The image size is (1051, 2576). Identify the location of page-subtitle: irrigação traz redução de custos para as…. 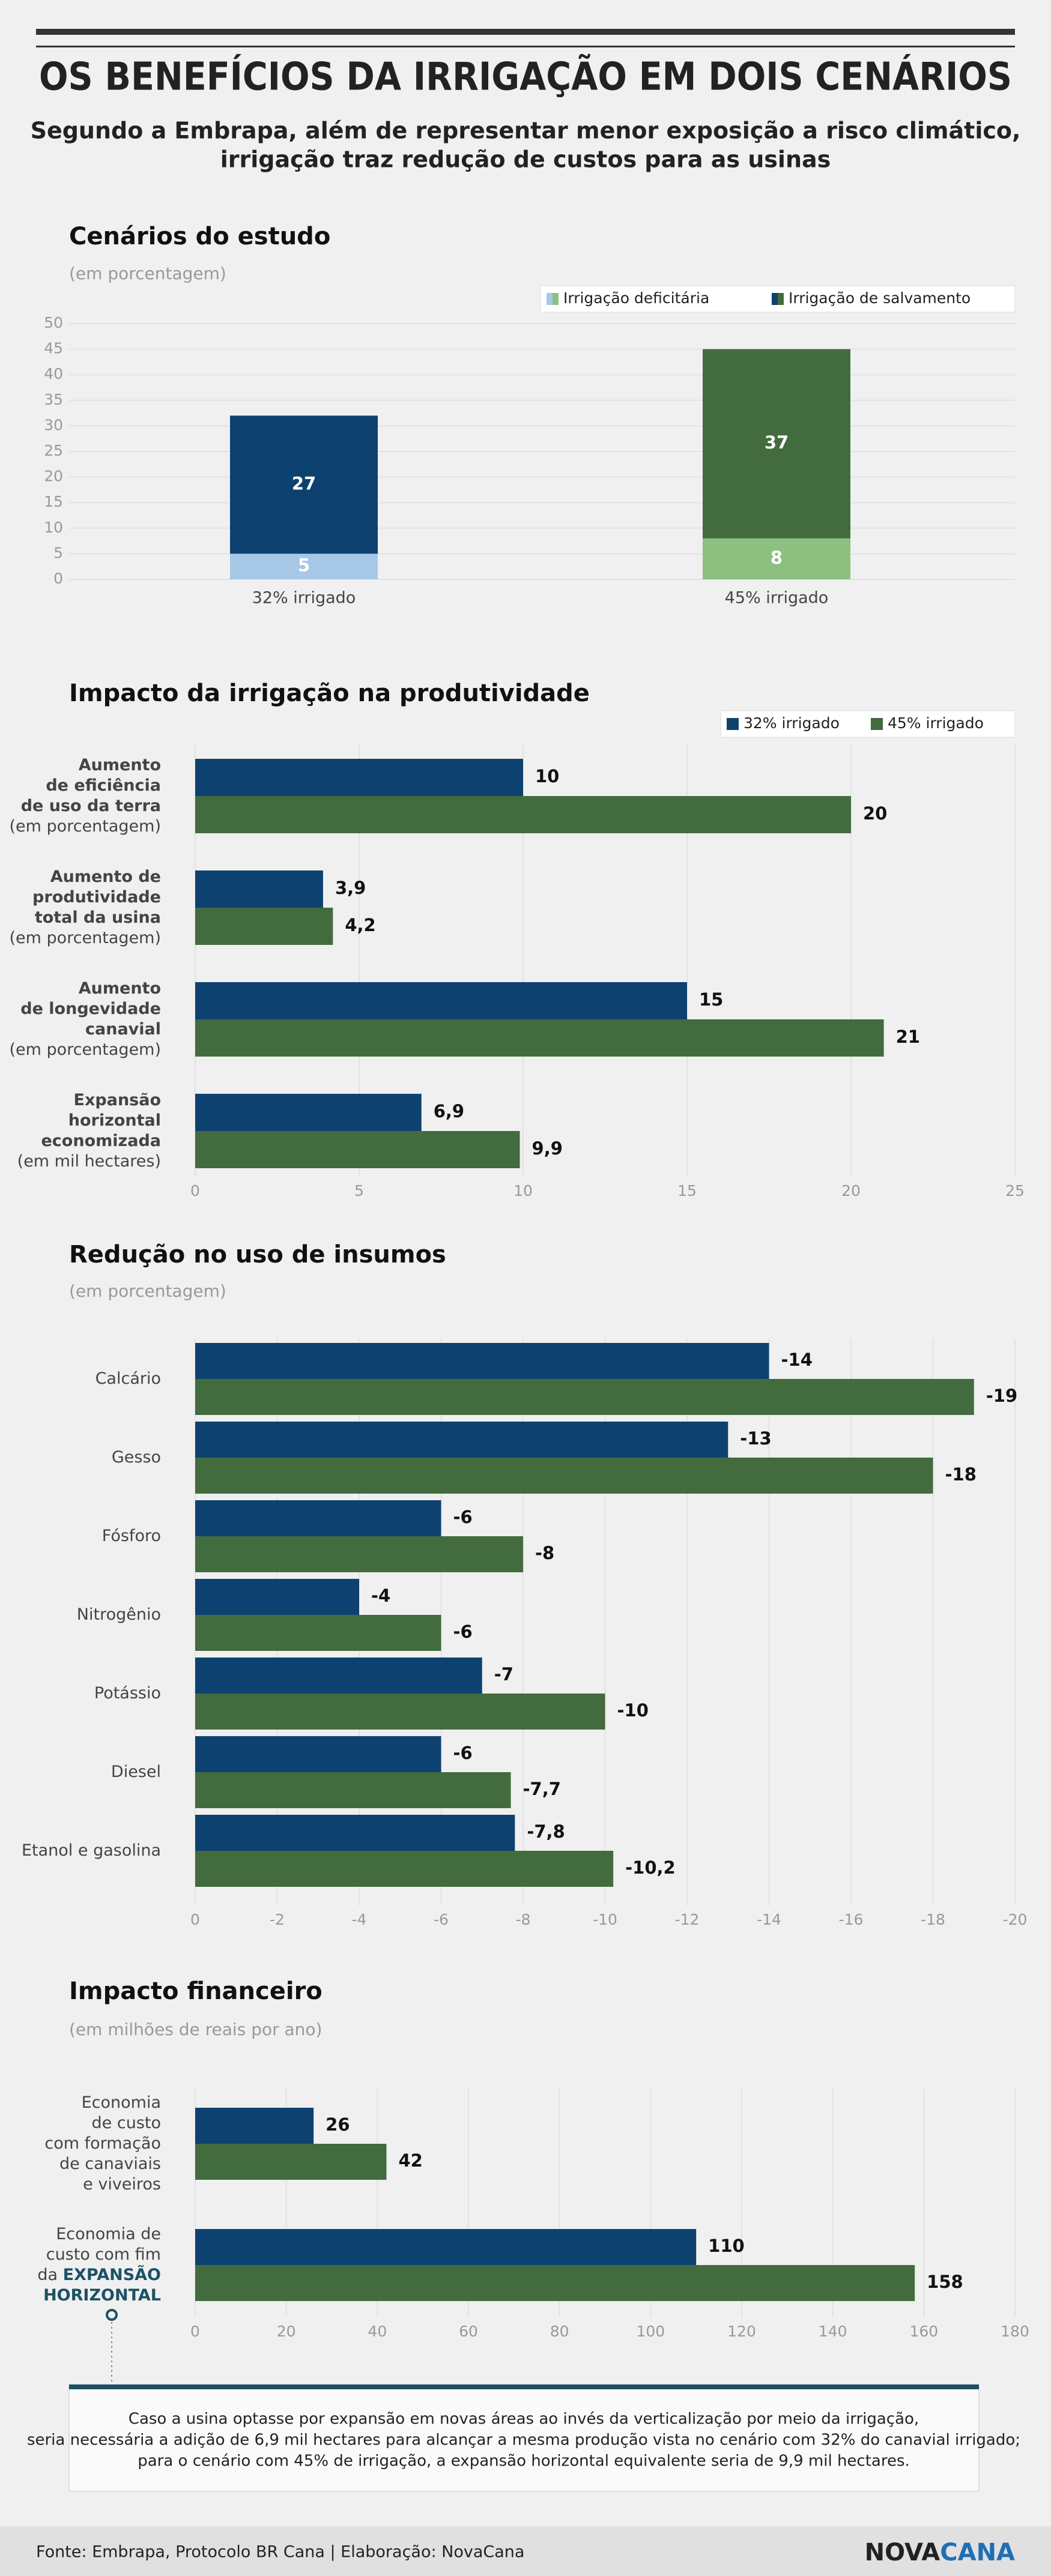
(525, 159).